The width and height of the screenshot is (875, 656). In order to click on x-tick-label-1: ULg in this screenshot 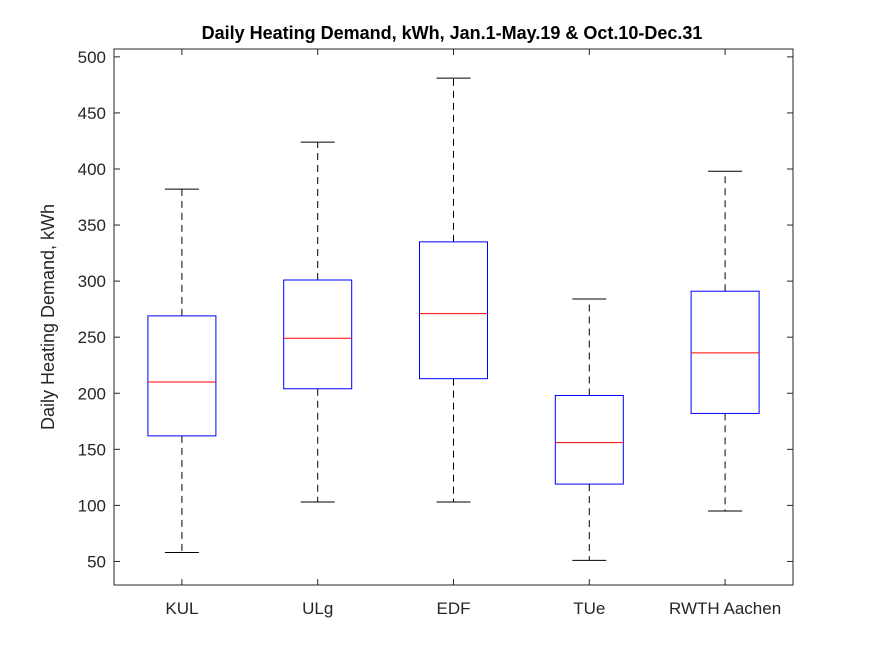, I will do `click(317, 608)`.